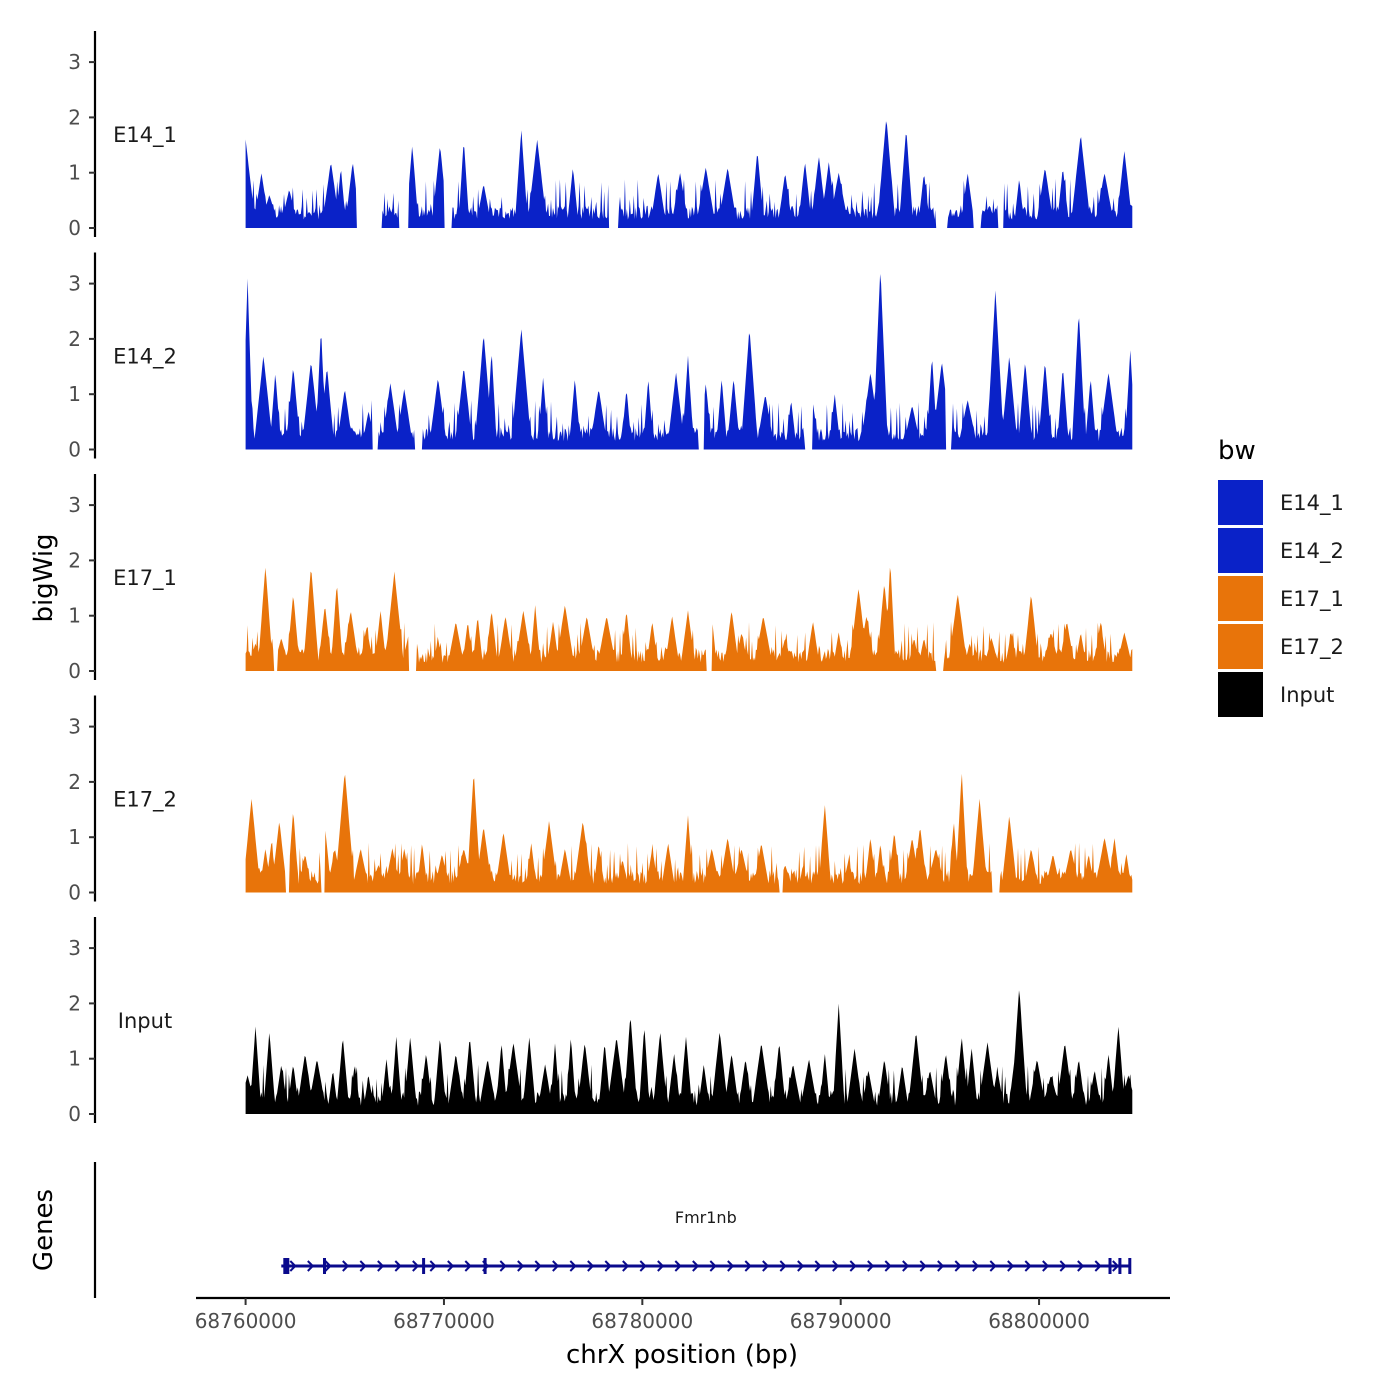 This screenshot has width=1400, height=1400. I want to click on x-tick-label: 68800000, so click(1039, 1321).